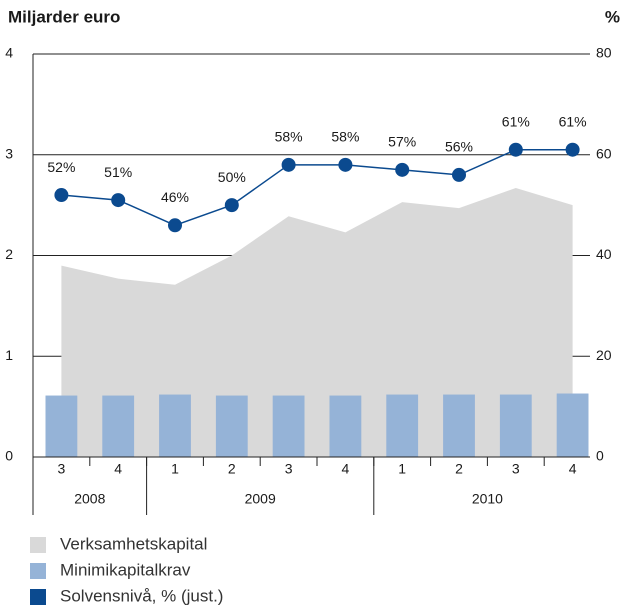 The height and width of the screenshot is (606, 625). I want to click on data-label: 46%, so click(175, 197).